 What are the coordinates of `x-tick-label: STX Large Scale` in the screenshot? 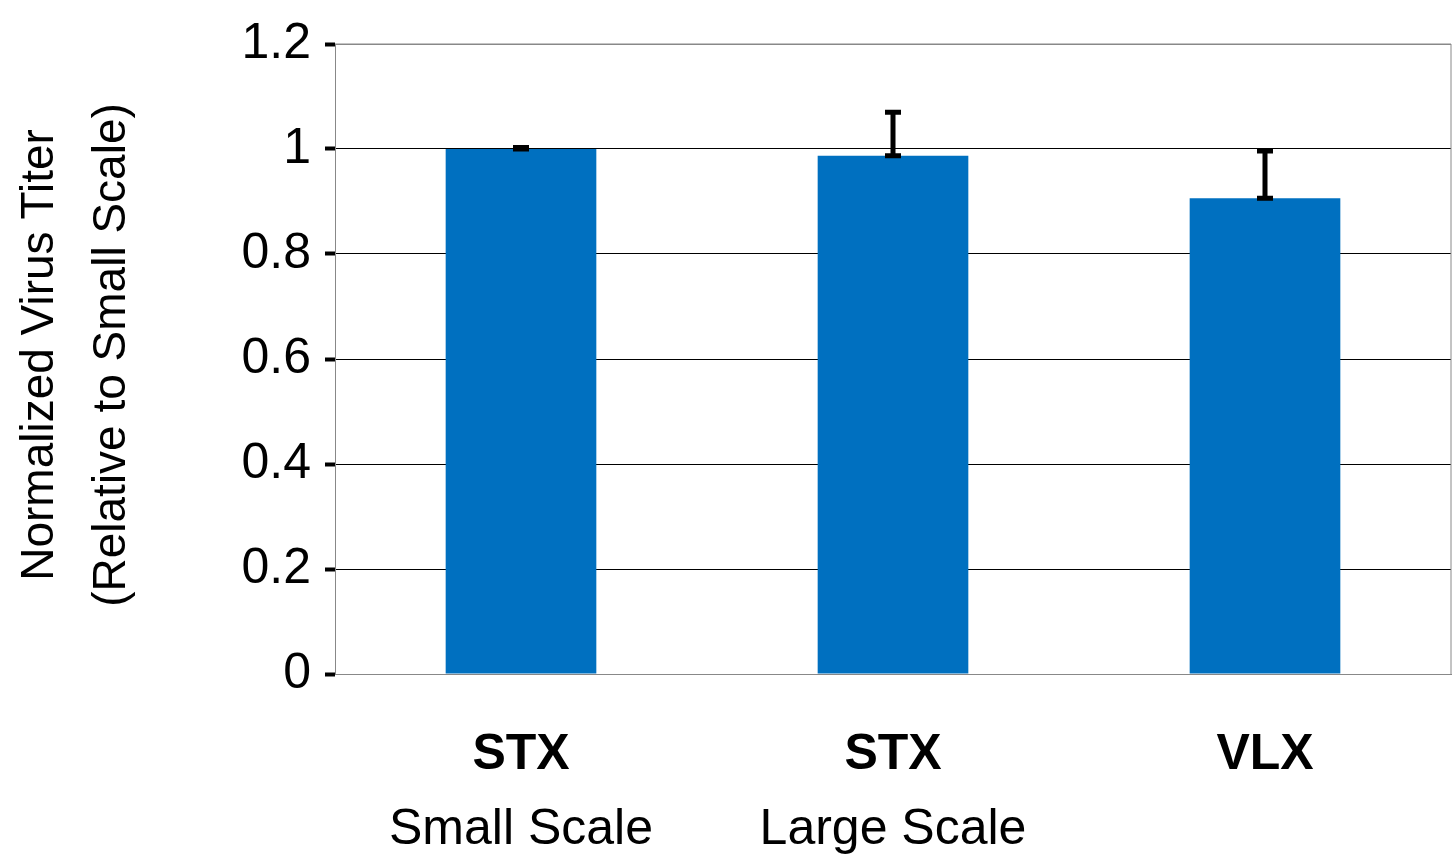 It's located at (893, 789).